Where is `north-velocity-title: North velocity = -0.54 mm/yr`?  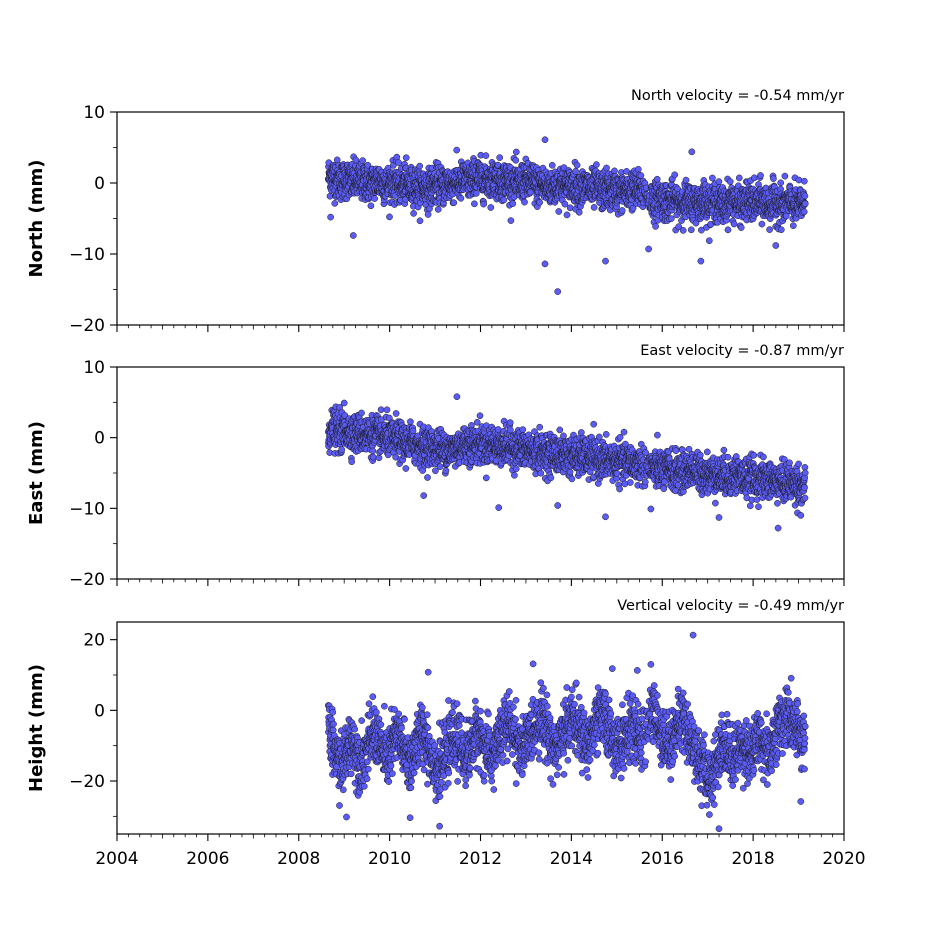
north-velocity-title: North velocity = -0.54 mm/yr is located at coordinates (737, 96).